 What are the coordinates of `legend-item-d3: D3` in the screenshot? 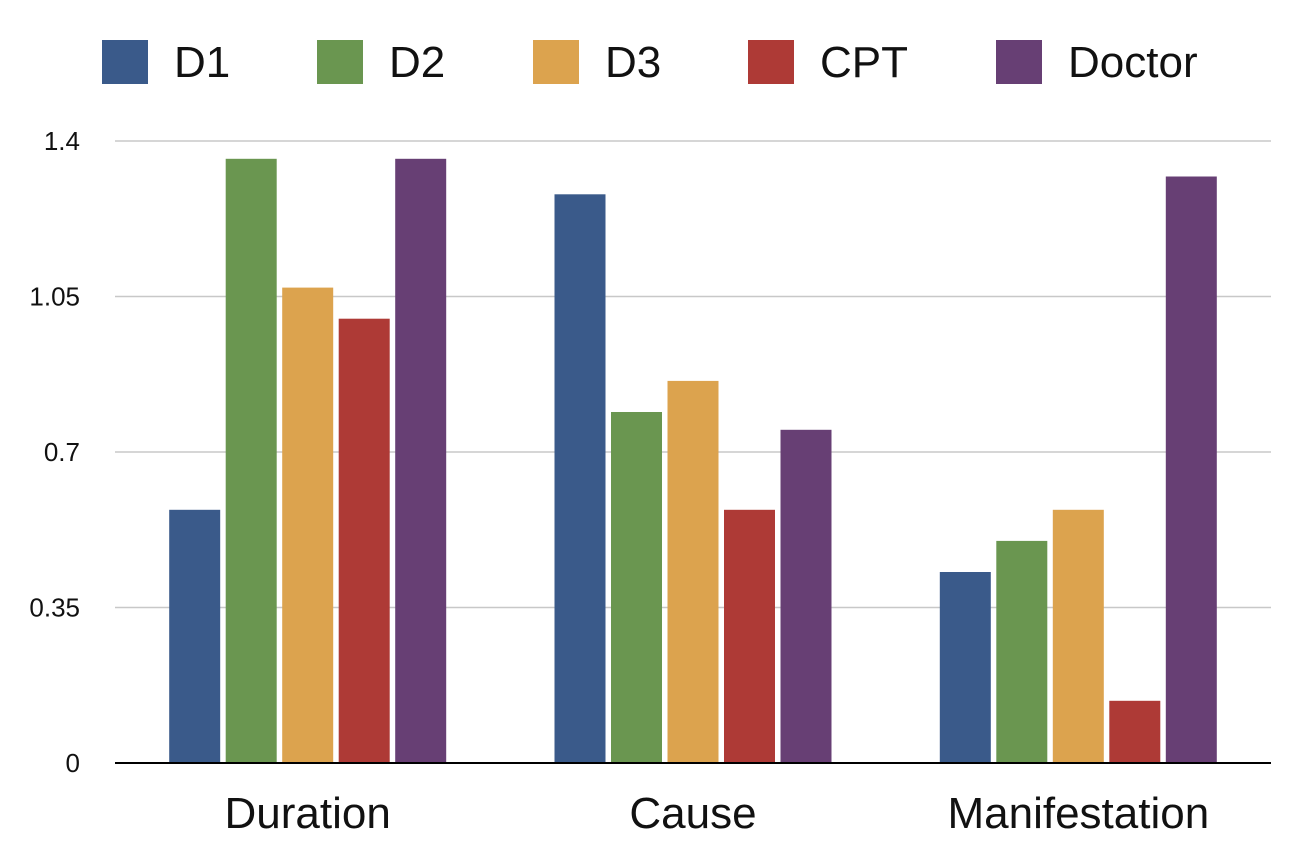 It's located at (597, 62).